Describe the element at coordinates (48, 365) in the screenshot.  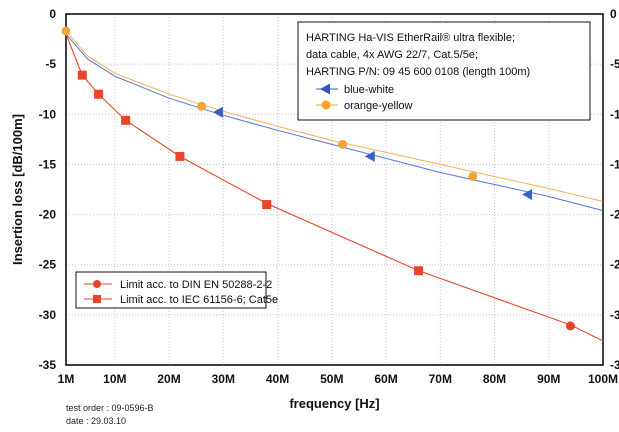
I see `y-tick-label: -35` at that location.